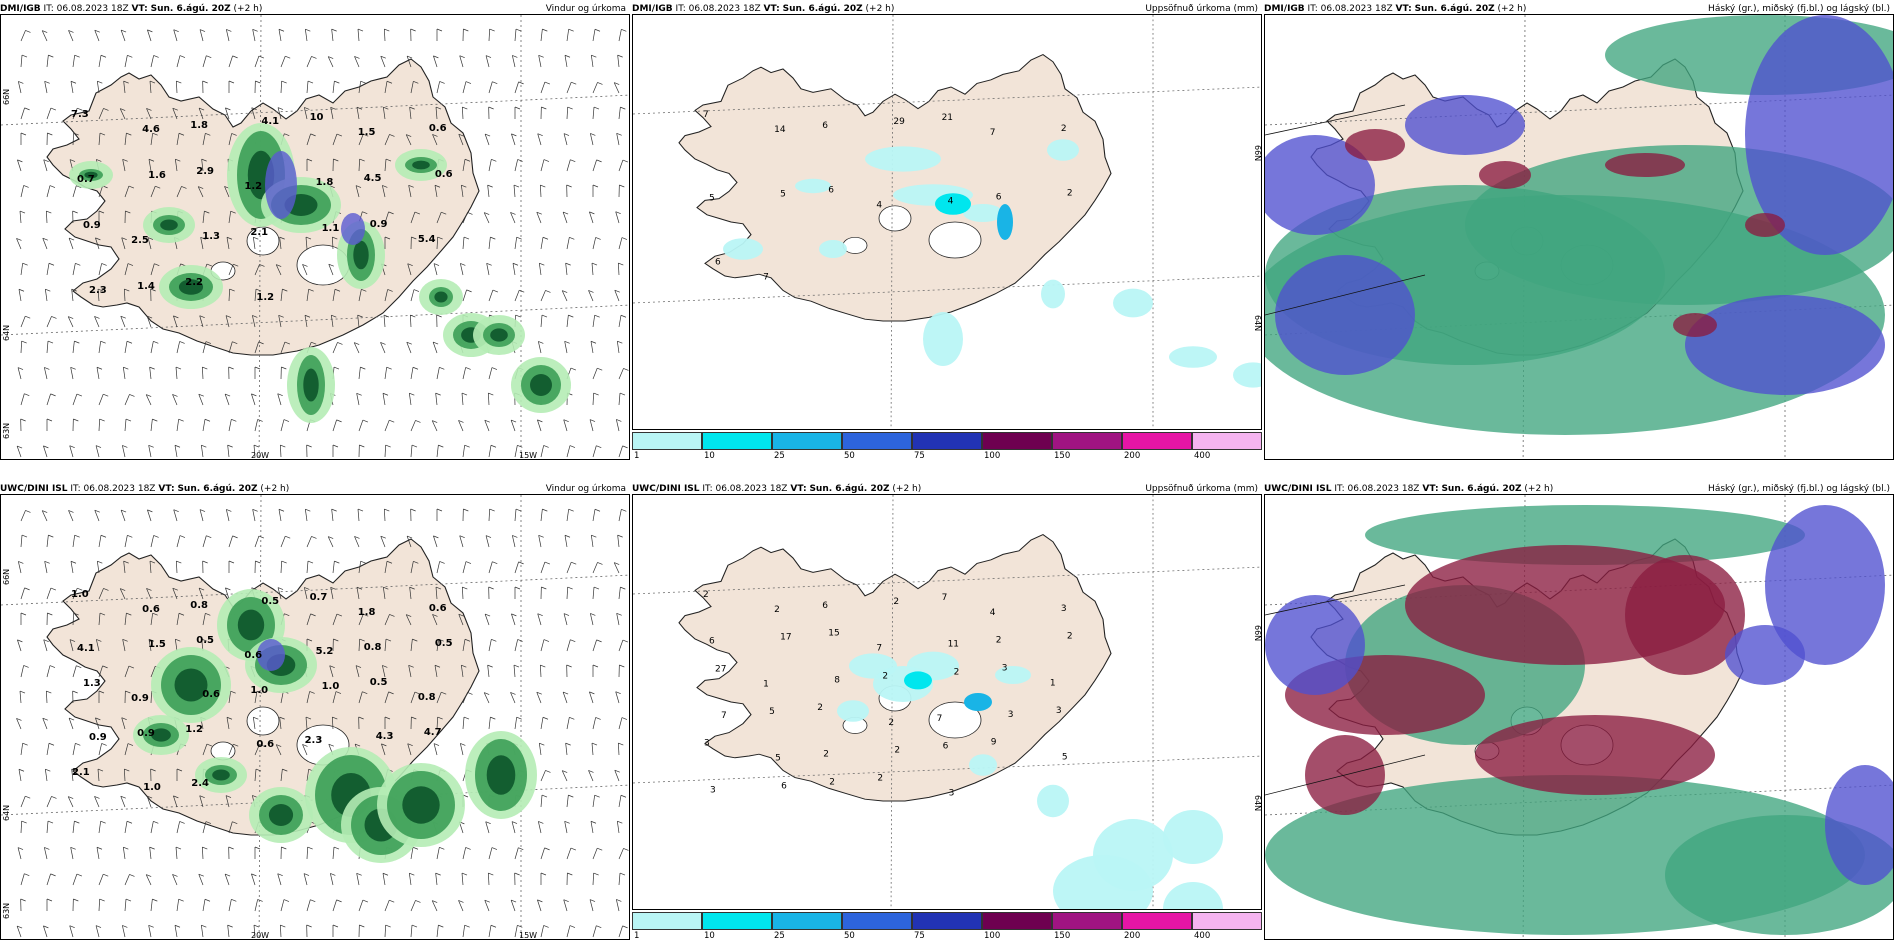  What do you see at coordinates (1157, 441) in the screenshot?
I see `colorbar-swatch` at bounding box center [1157, 441].